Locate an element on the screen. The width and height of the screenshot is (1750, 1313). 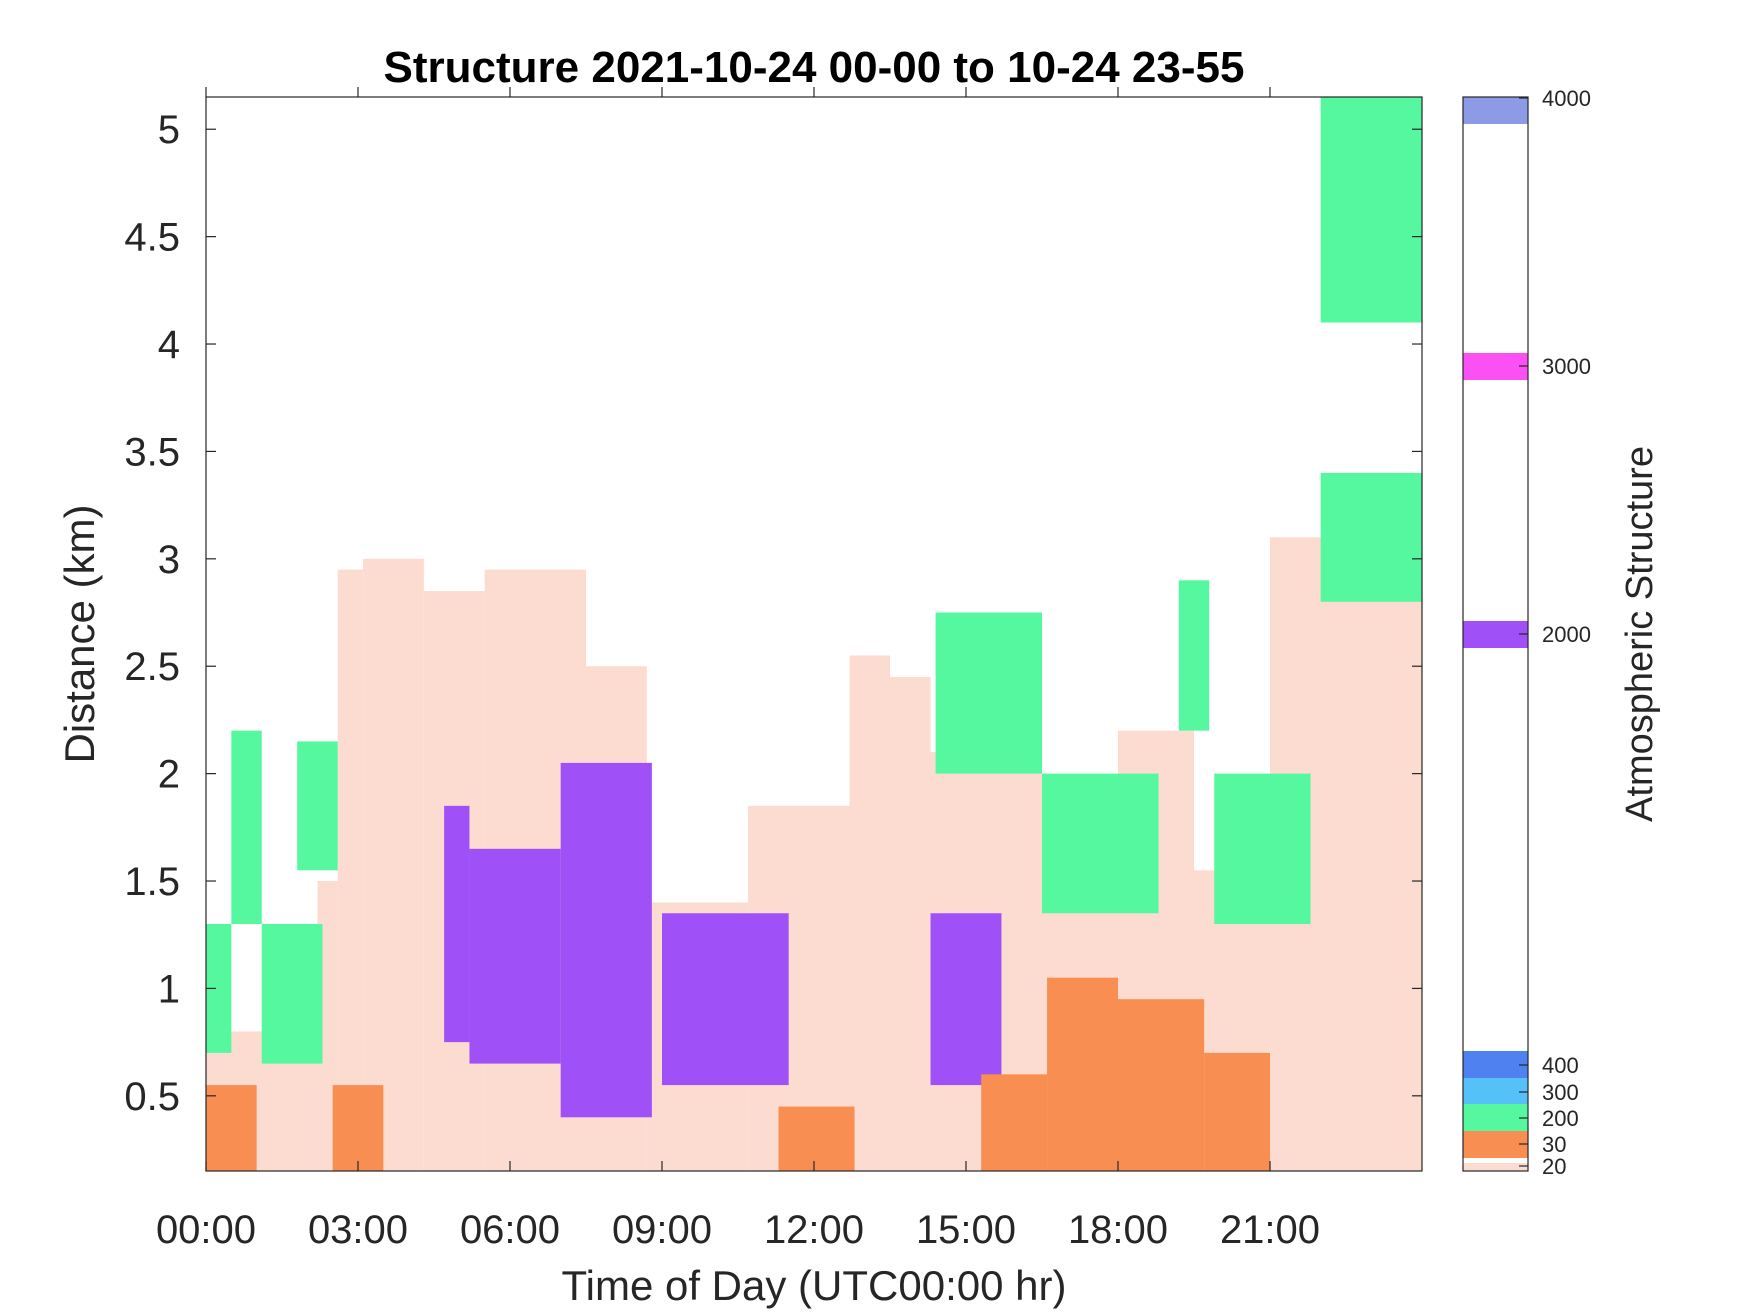
x-axis-label: Time of Day (UTC00:00 hr) is located at coordinates (814, 1285).